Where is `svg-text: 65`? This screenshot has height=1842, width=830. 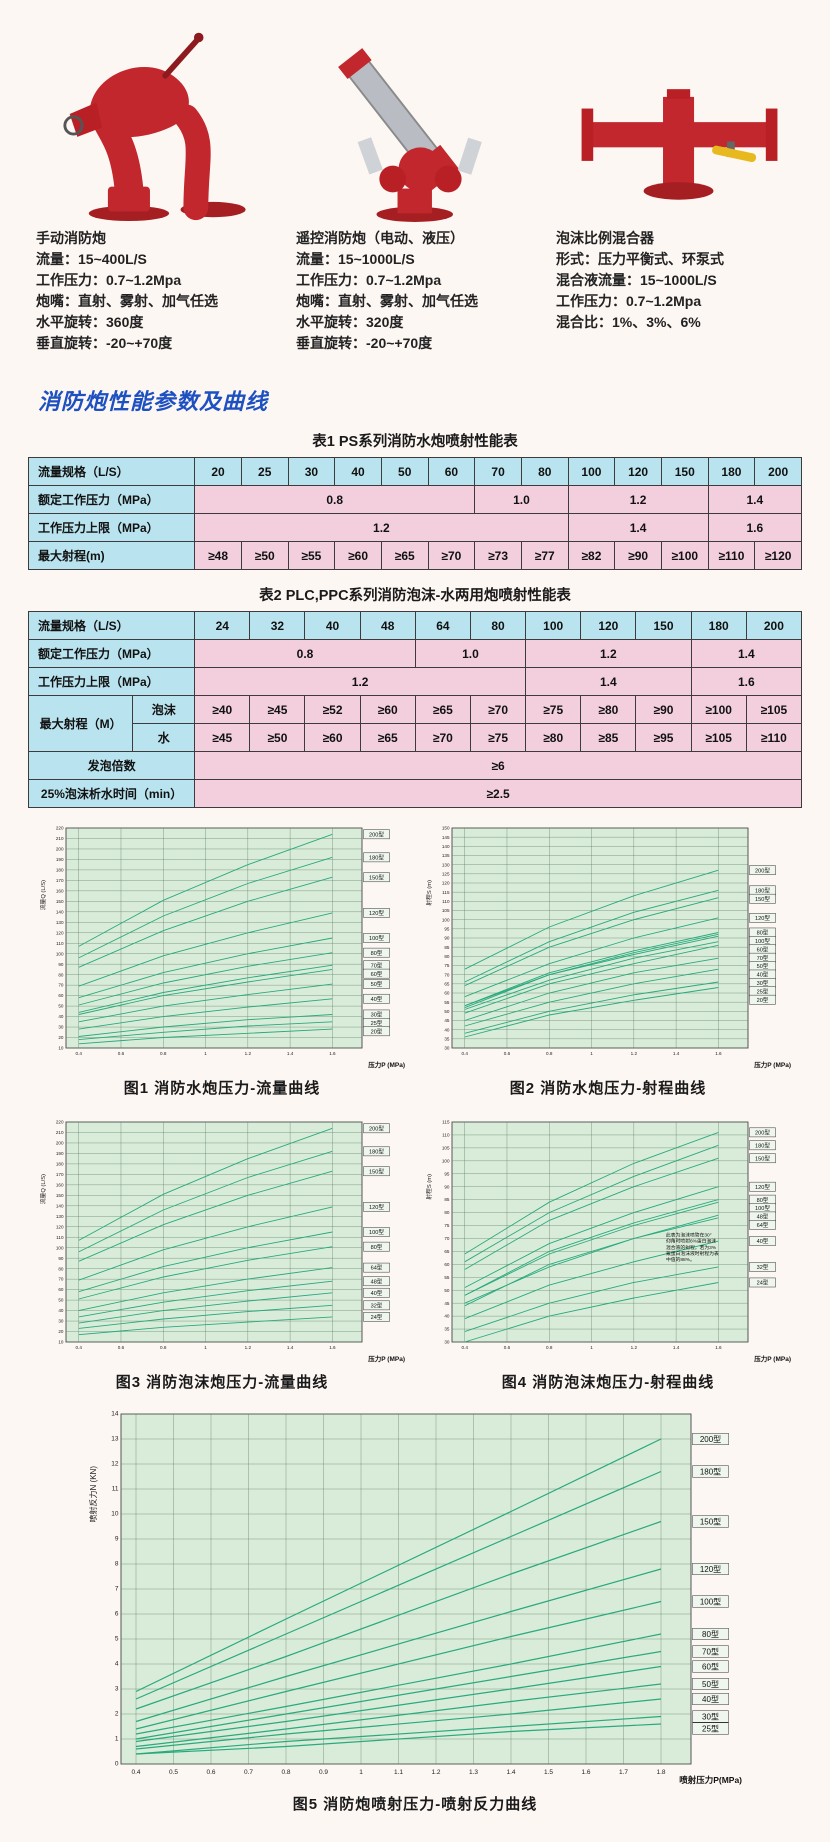
svg-text: 65 is located at coordinates (447, 1251).